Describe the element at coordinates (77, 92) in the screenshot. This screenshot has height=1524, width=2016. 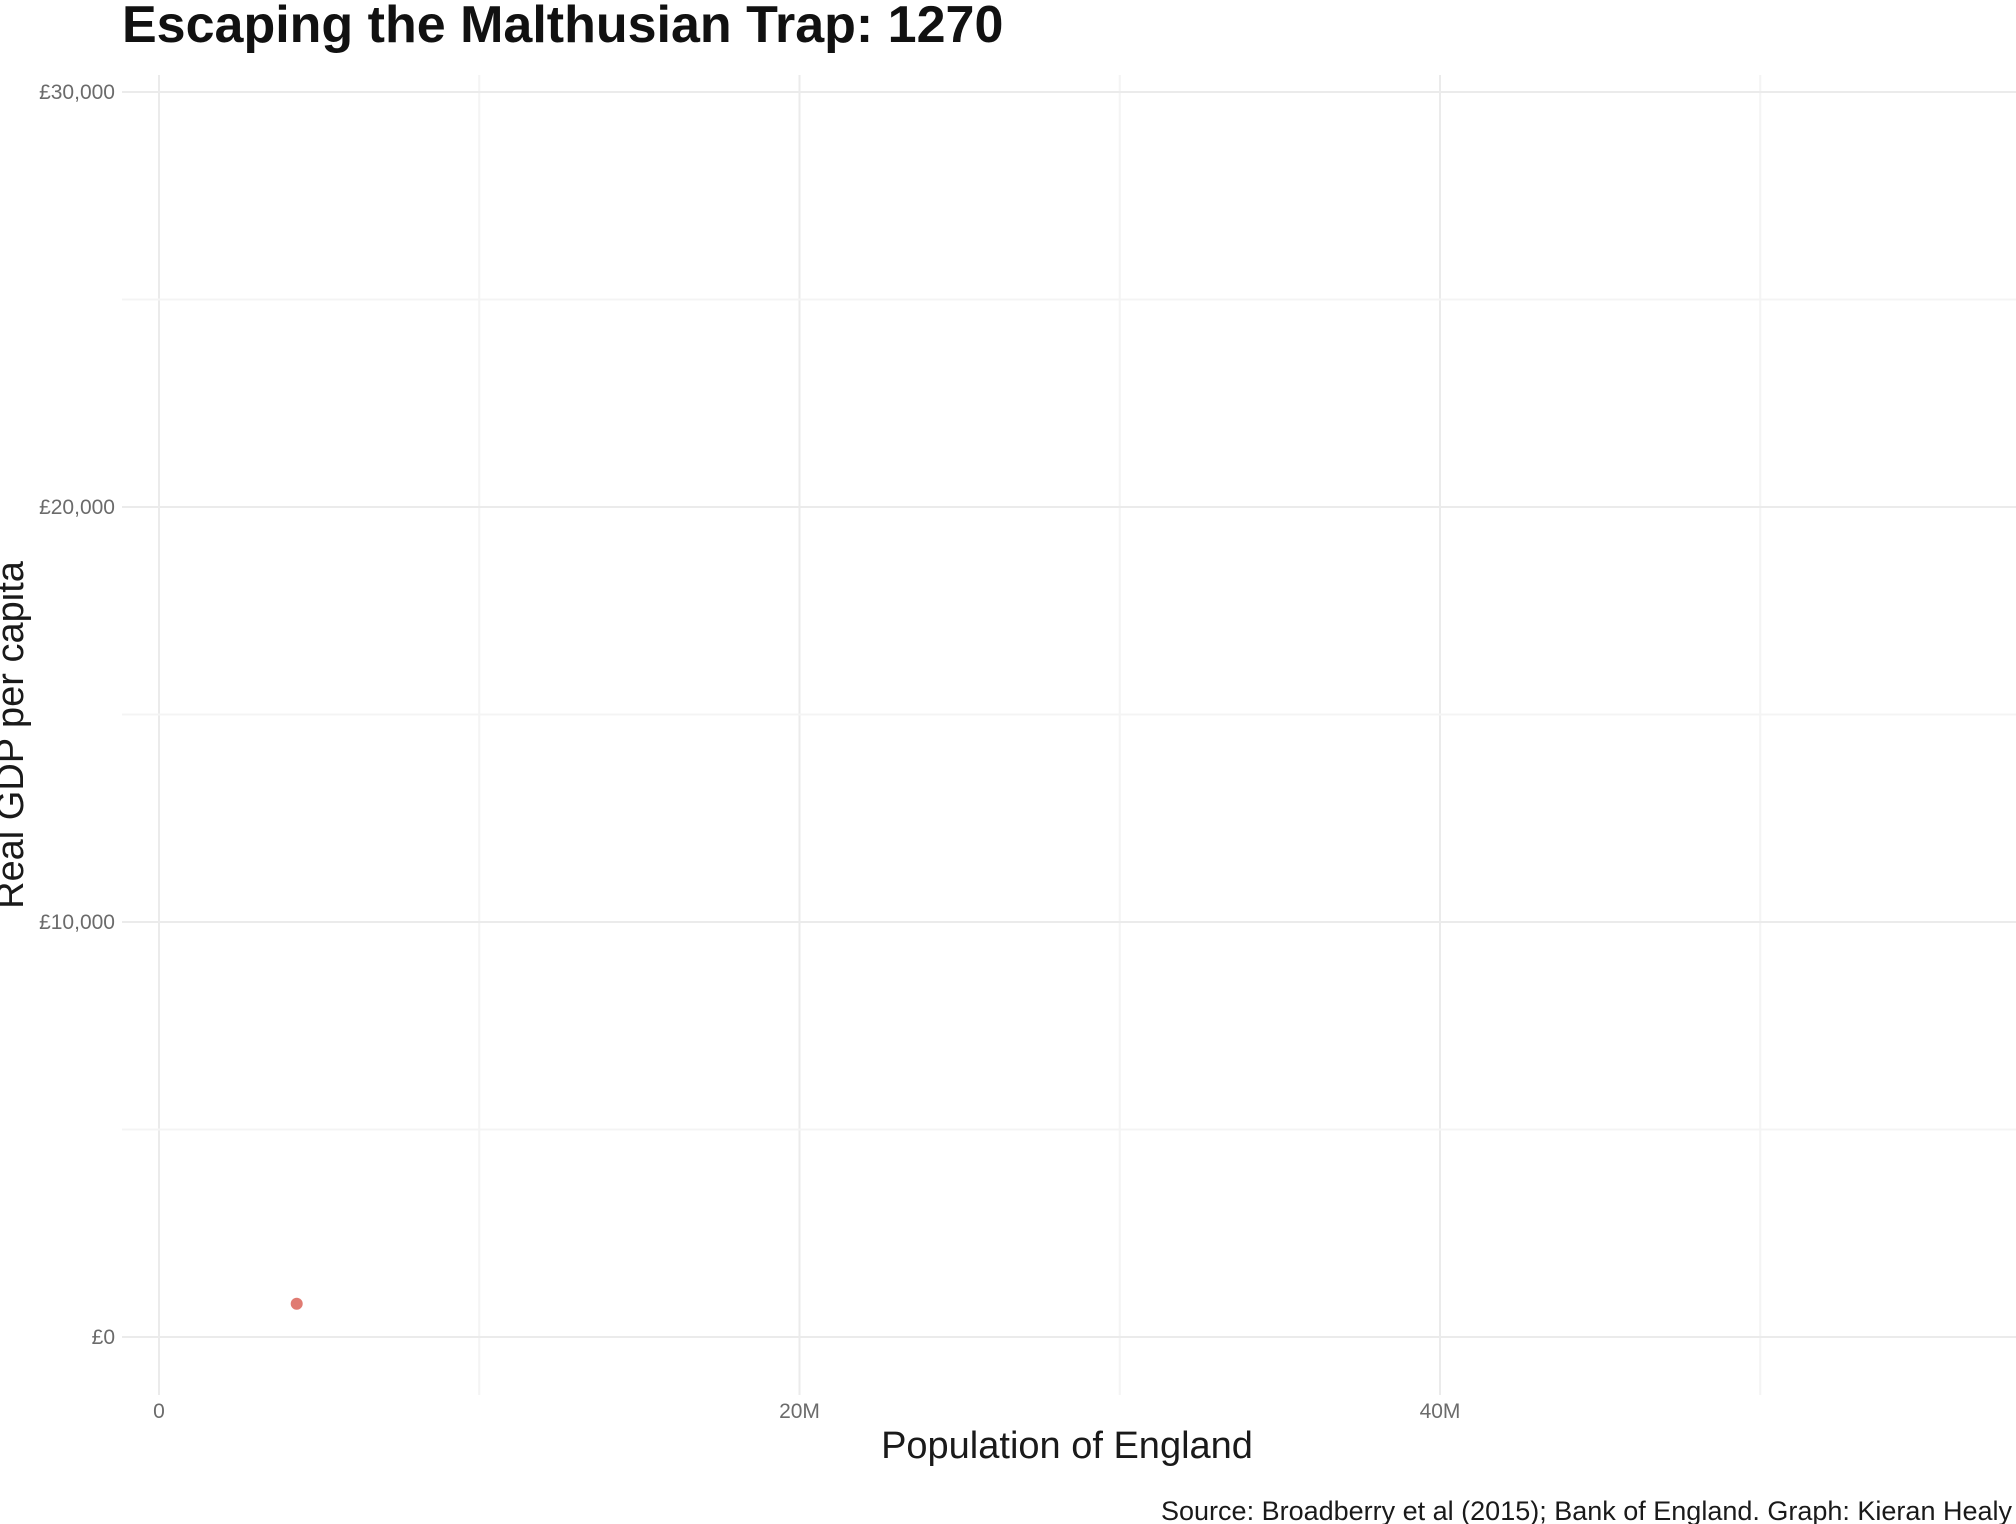
I see `y-tick-label: £30,000` at that location.